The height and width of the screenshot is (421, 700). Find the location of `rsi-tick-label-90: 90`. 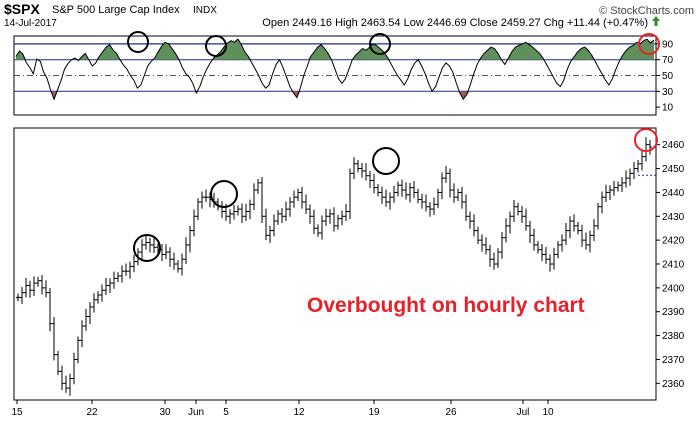

rsi-tick-label-90: 90 is located at coordinates (668, 44).